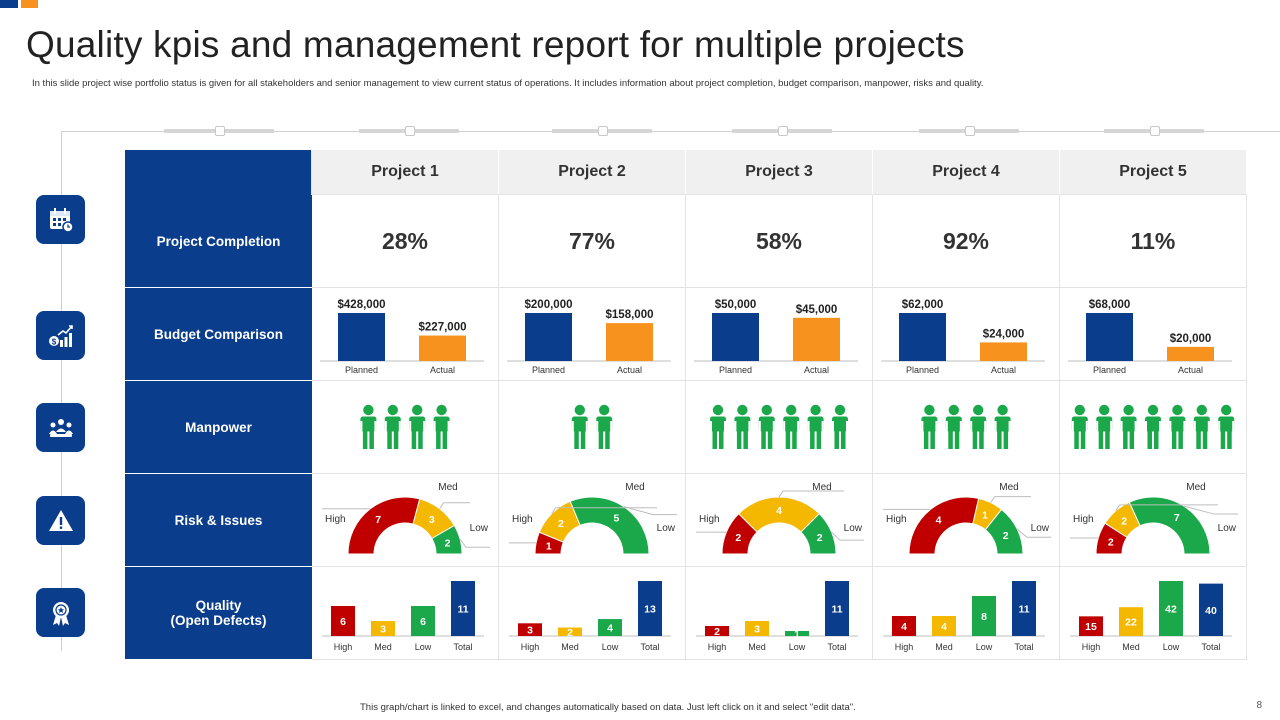  What do you see at coordinates (816, 370) in the screenshot?
I see `budget-category-label: Actual` at bounding box center [816, 370].